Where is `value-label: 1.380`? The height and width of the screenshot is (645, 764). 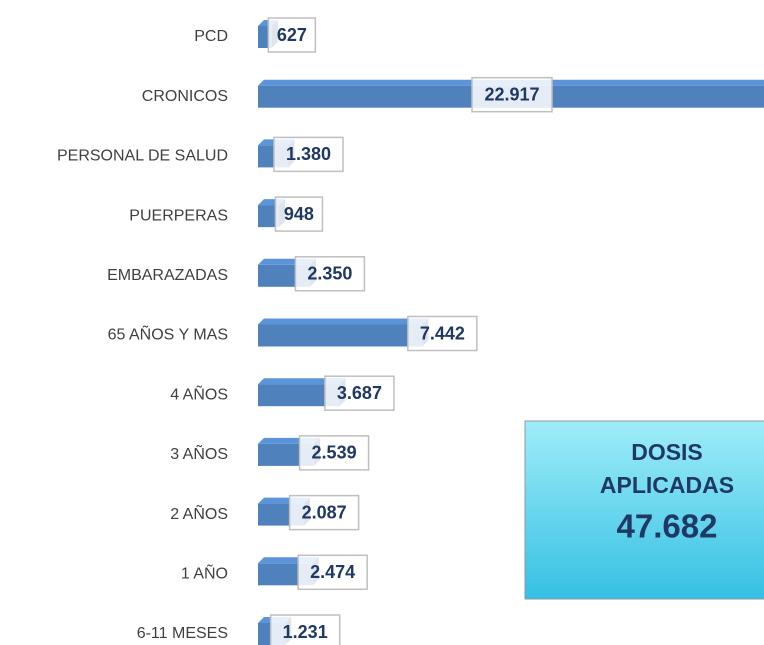 value-label: 1.380 is located at coordinates (308, 154).